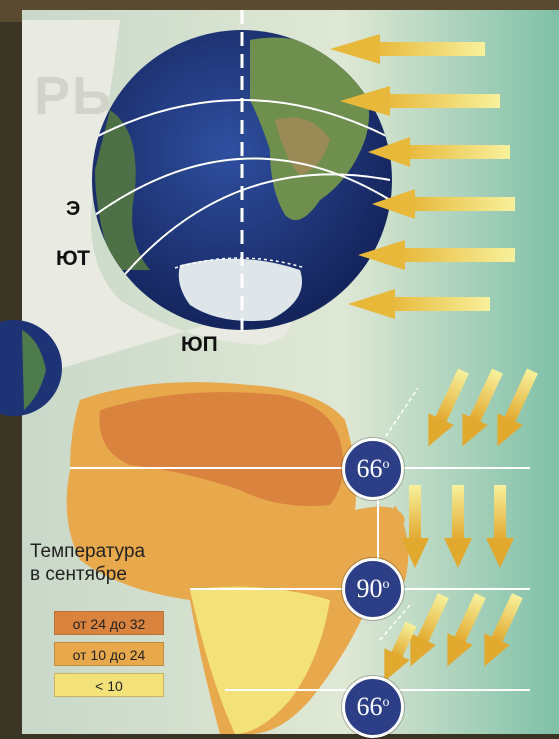  What do you see at coordinates (457, 526) in the screenshot?
I see `vertical-rays-middle` at bounding box center [457, 526].